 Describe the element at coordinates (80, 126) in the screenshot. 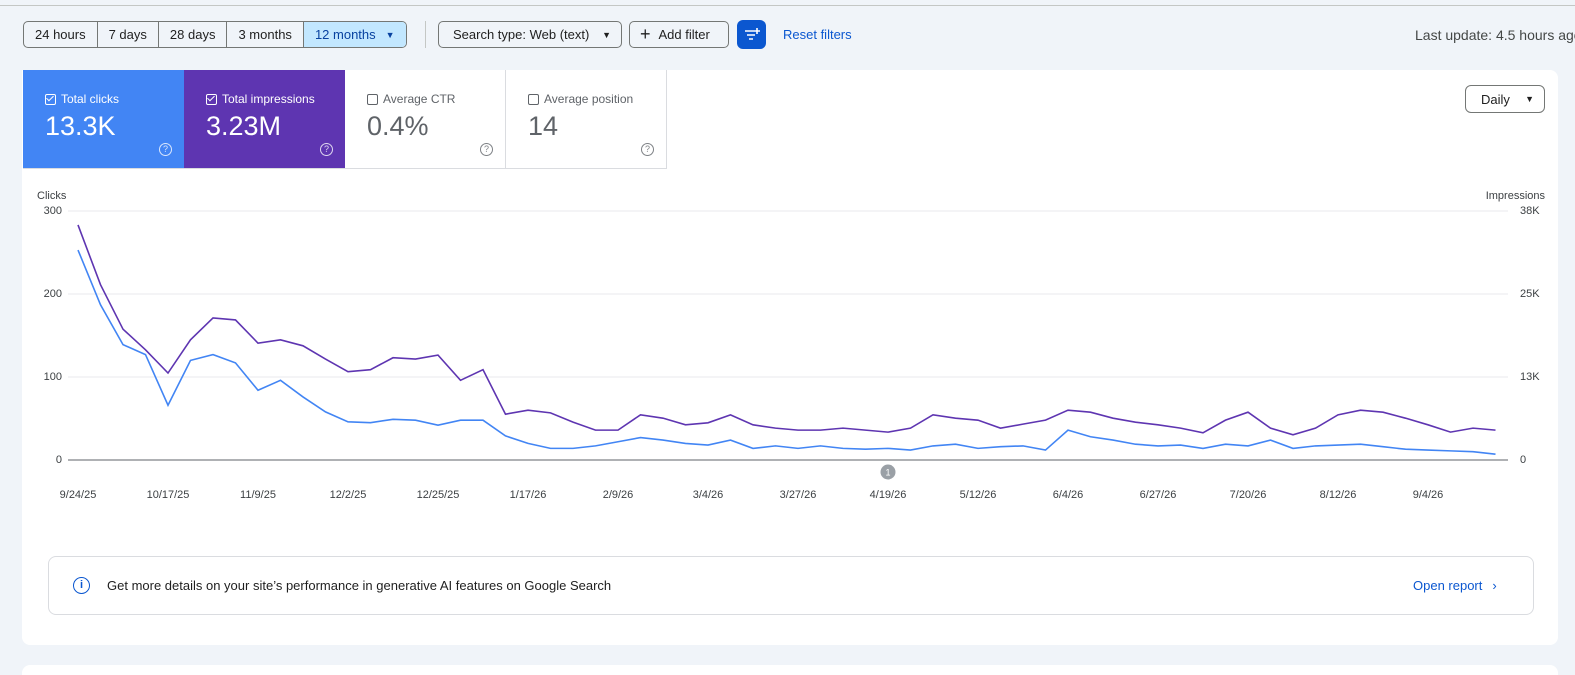

I see `metric-value: 13.3K` at that location.